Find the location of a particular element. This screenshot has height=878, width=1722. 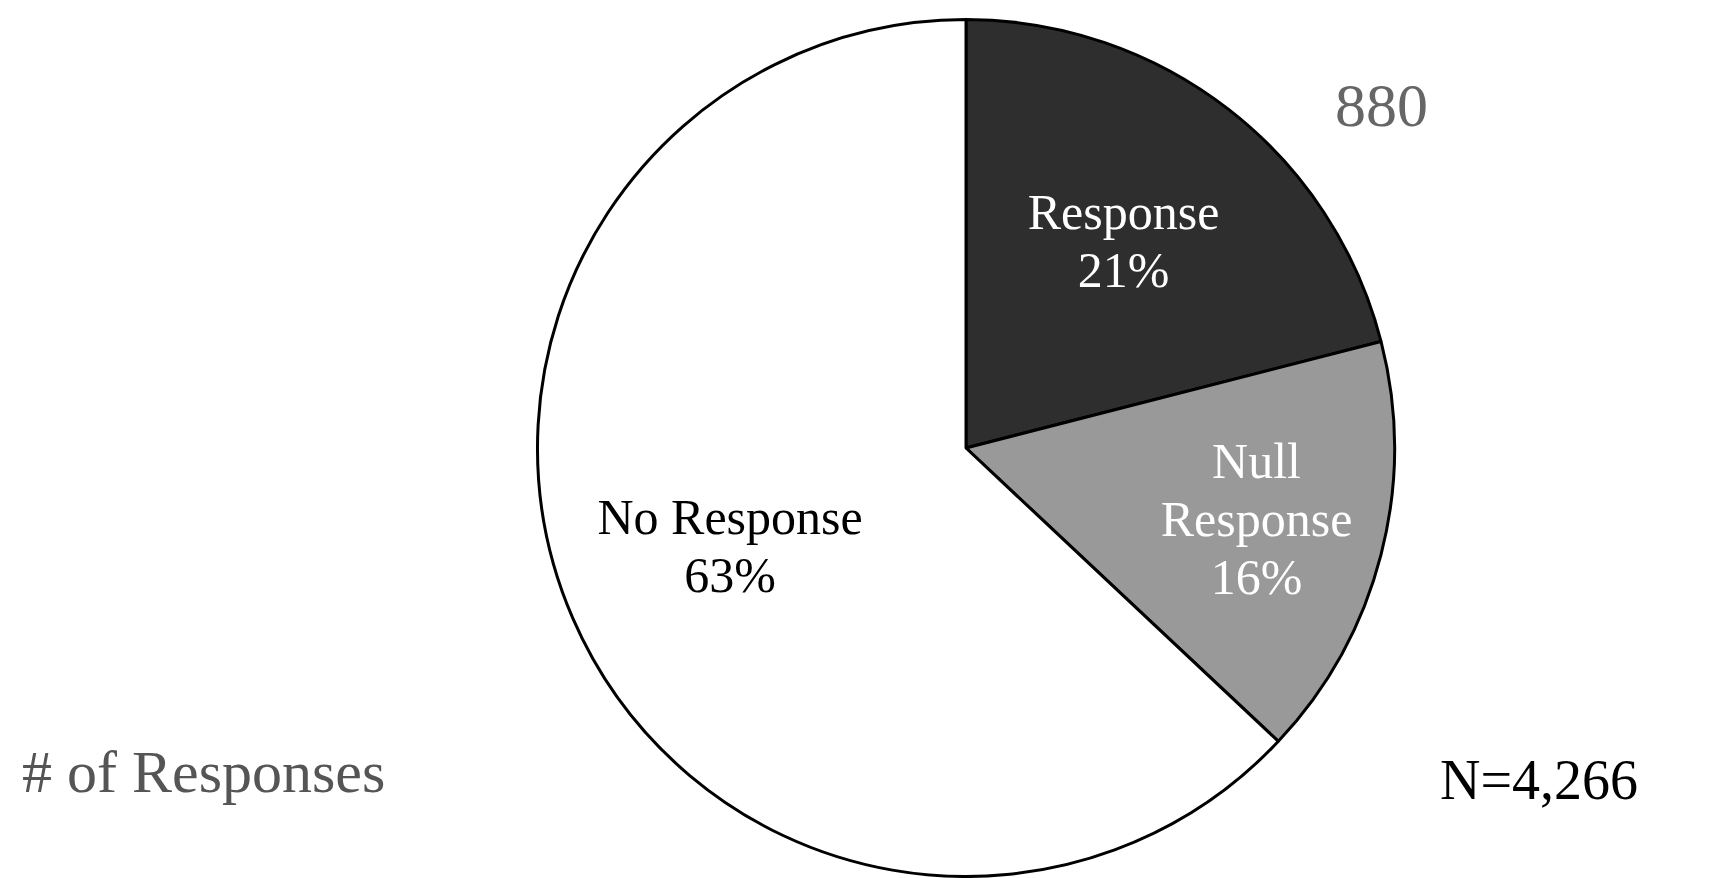

data-label: 63% is located at coordinates (730, 575).